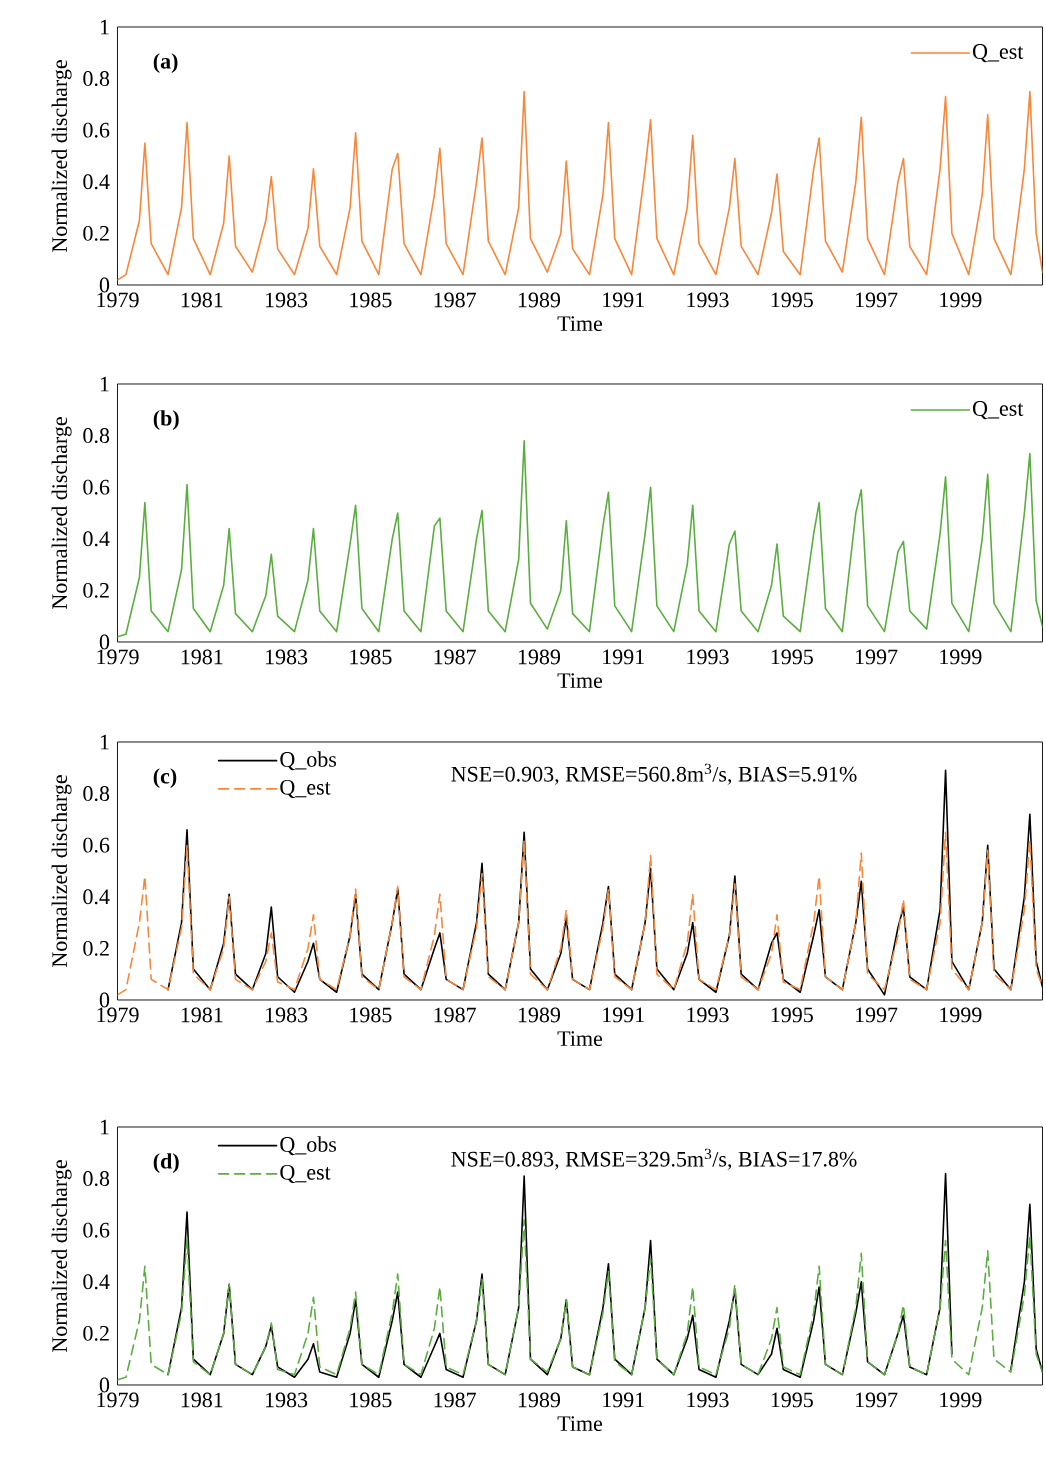 This screenshot has width=1046, height=1465. I want to click on annotation: NSE=0.903, RMSE=560.8m$^{3}$/s, BIAS=5.91%, so click(654, 774).